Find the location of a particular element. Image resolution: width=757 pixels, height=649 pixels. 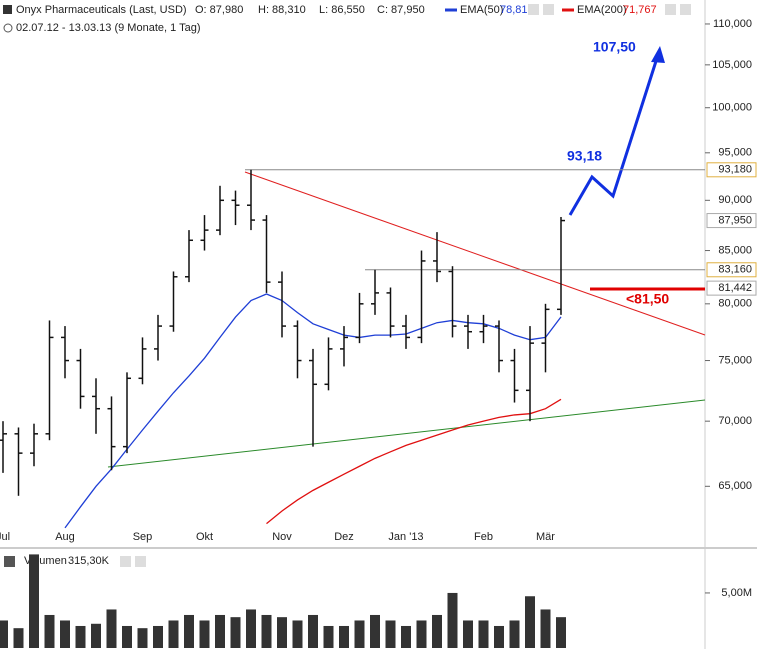

y-tick-label: 105,000 is located at coordinates (732, 65).